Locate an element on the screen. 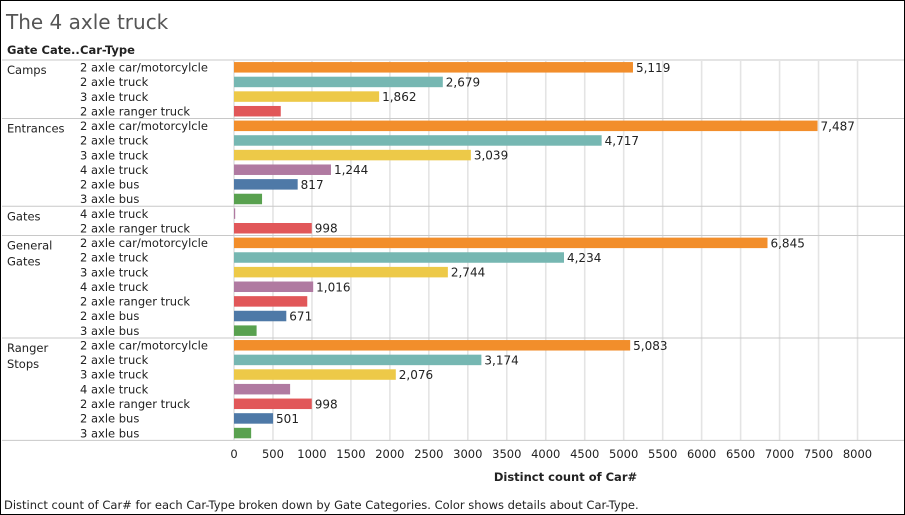 The height and width of the screenshot is (515, 905). data-label: 4,717 is located at coordinates (622, 141).